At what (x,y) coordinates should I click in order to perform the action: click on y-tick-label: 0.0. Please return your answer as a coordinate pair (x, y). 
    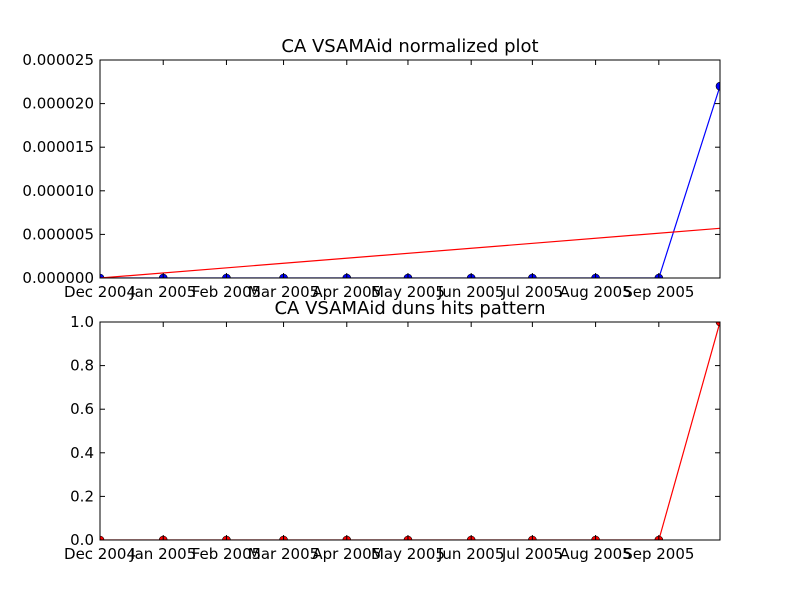
    Looking at the image, I should click on (82, 540).